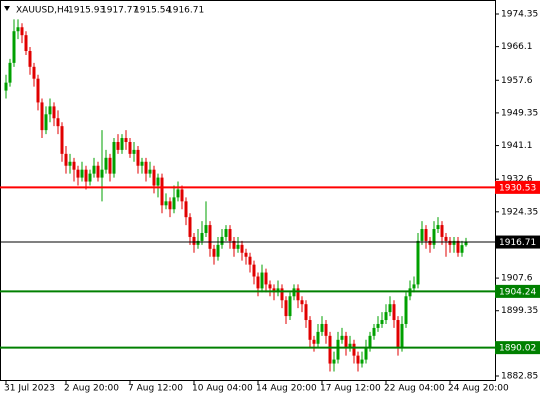 The height and width of the screenshot is (400, 540). Describe the element at coordinates (185, 11) in the screenshot. I see `header-value: 1916.71` at that location.